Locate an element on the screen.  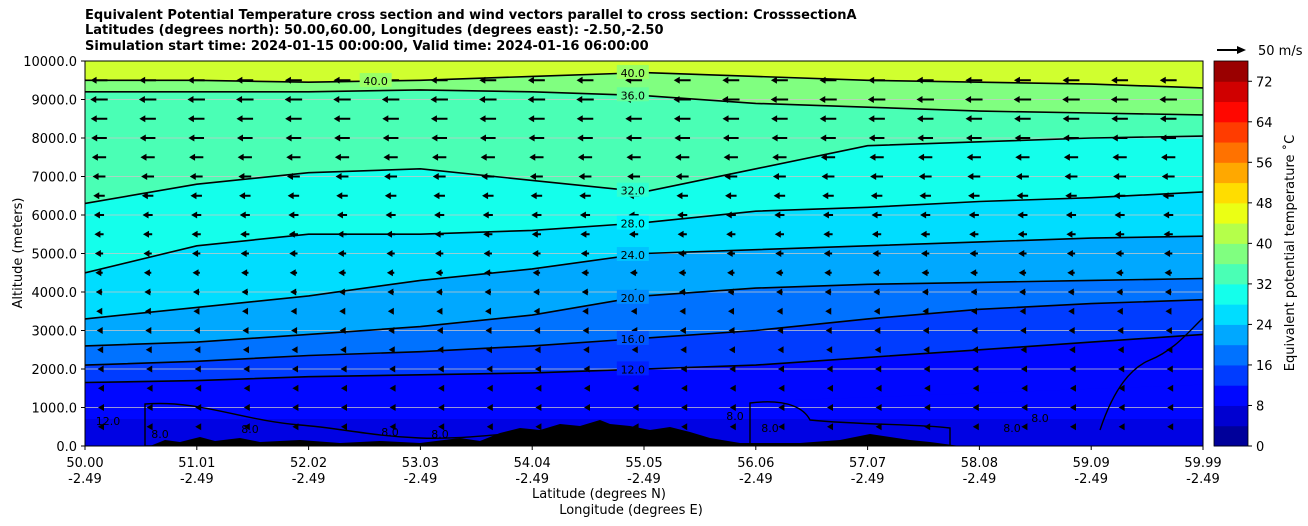
contour-label: 32.0 is located at coordinates (633, 191).